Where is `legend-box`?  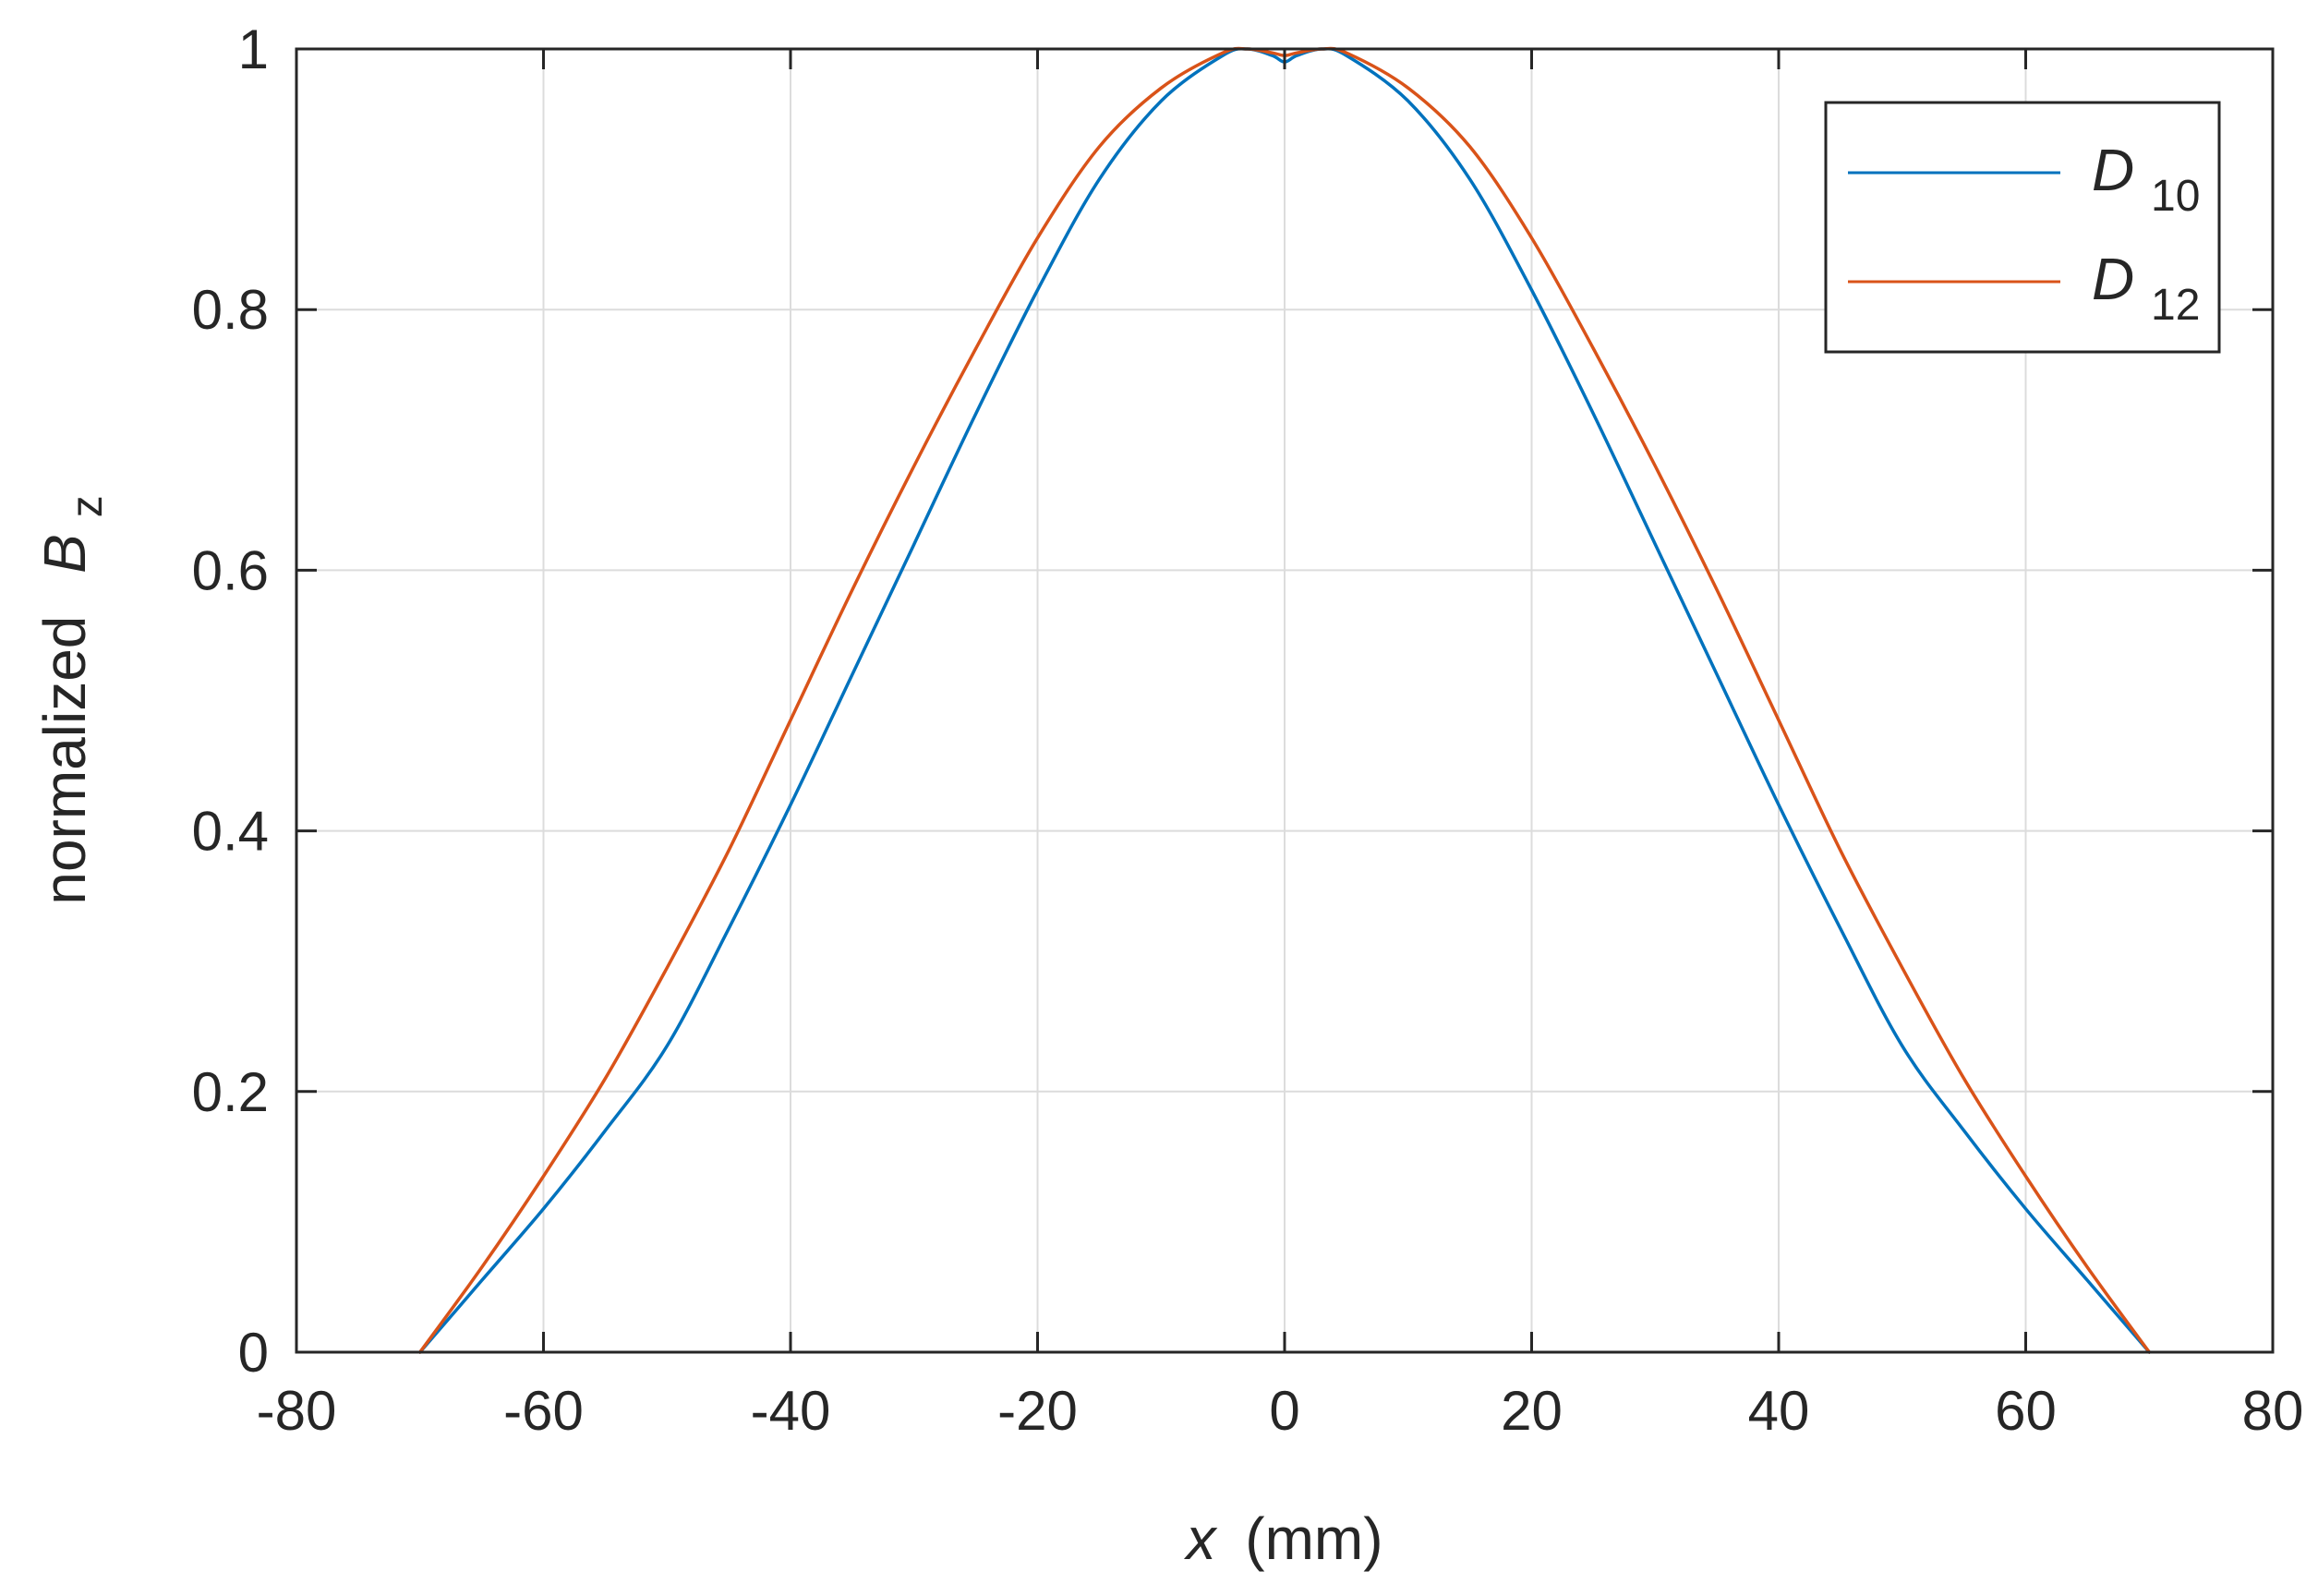
legend-box is located at coordinates (2022, 227).